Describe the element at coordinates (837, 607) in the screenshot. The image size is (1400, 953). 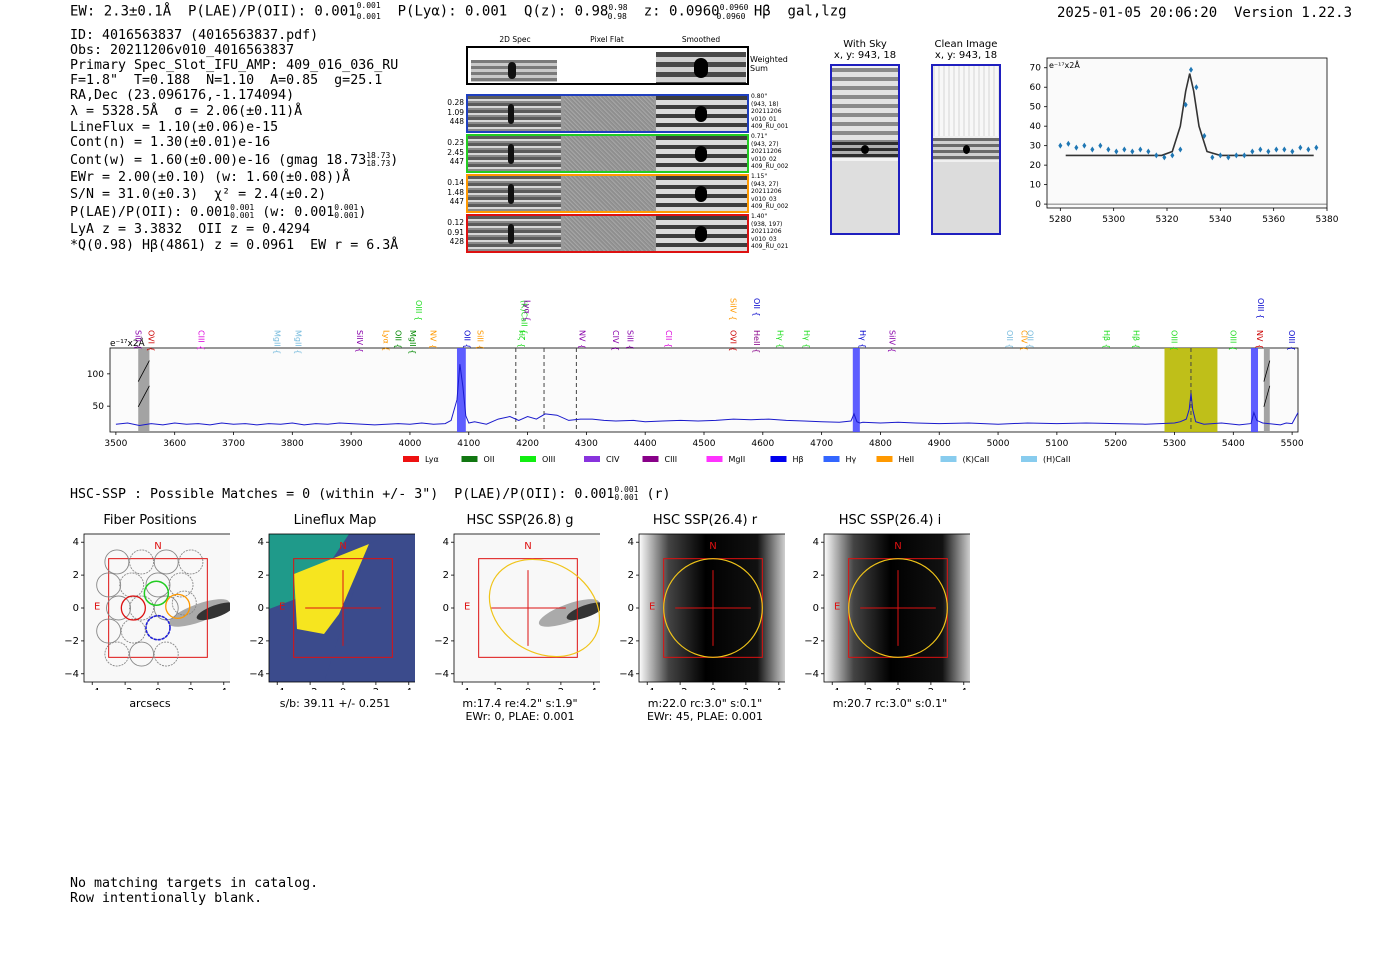
I see `east-label: E` at that location.